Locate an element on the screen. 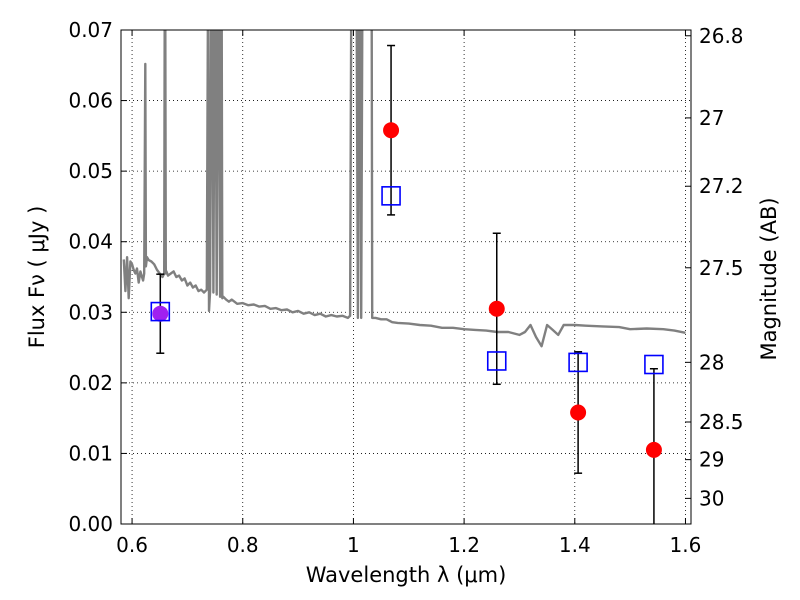 The image size is (800, 600). y-tick-label: 0.02 is located at coordinates (90, 383).